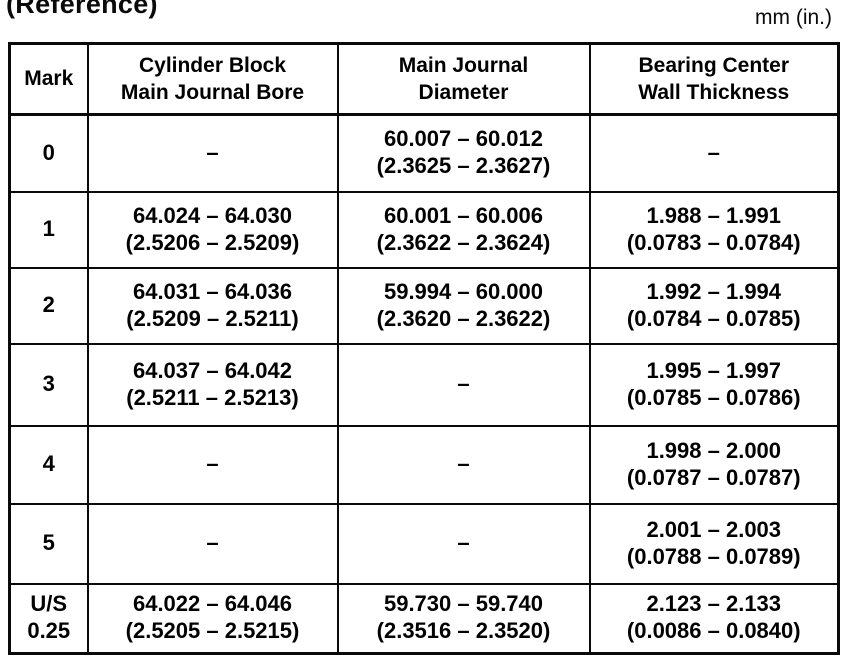 Image resolution: width=864 pixels, height=662 pixels. I want to click on cell-mark: 3, so click(48, 384).